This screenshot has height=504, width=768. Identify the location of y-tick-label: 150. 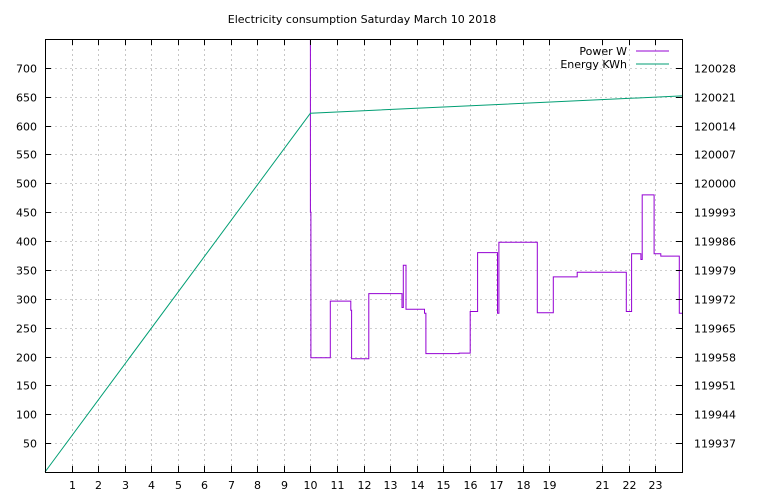
(26, 386).